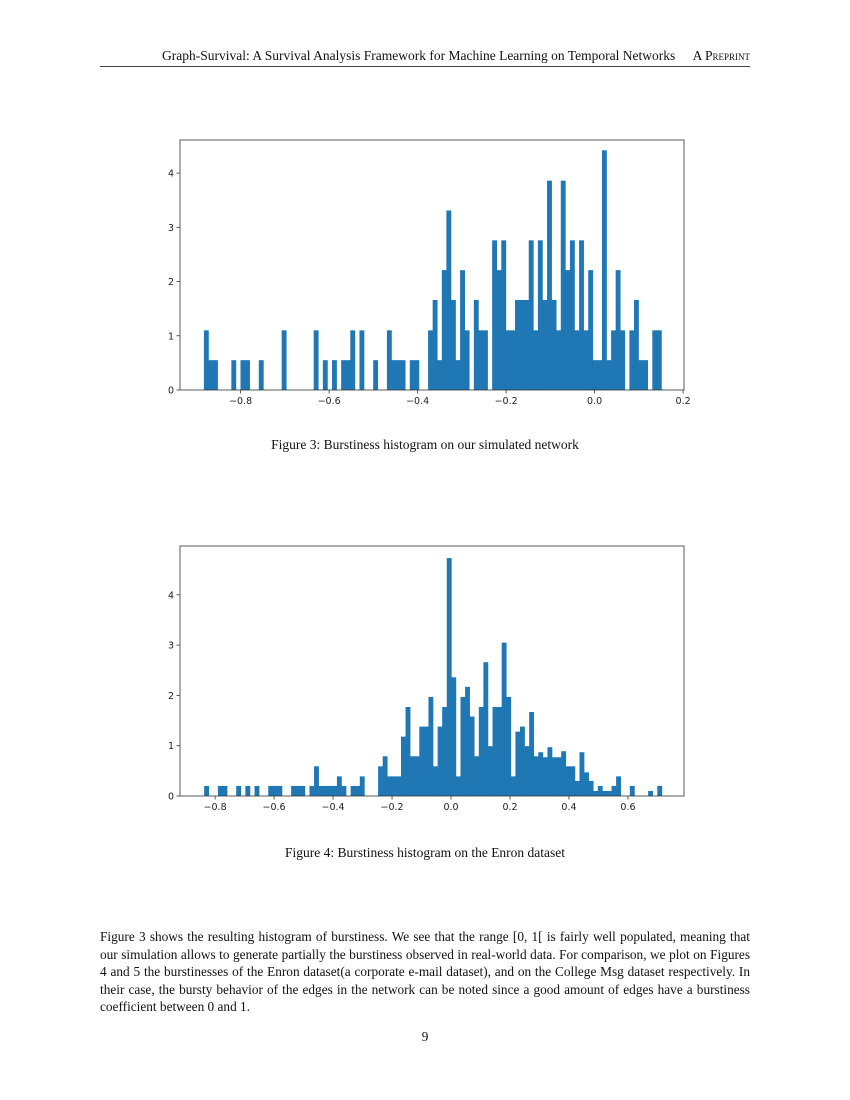 This screenshot has width=850, height=1100. What do you see at coordinates (171, 391) in the screenshot?
I see `y-tick-label: 0` at bounding box center [171, 391].